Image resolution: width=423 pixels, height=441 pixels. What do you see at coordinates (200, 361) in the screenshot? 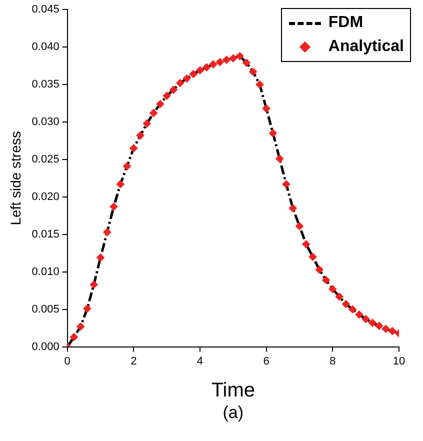
I see `x-tick-label: 4` at bounding box center [200, 361].